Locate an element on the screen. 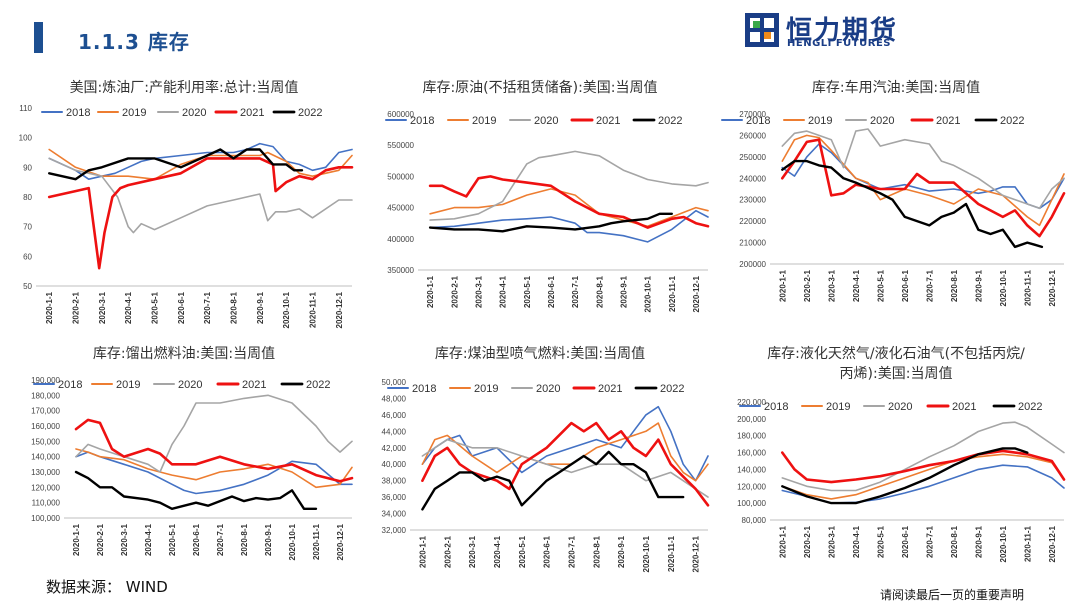  y-tick-label: 150,000 is located at coordinates (45, 441).